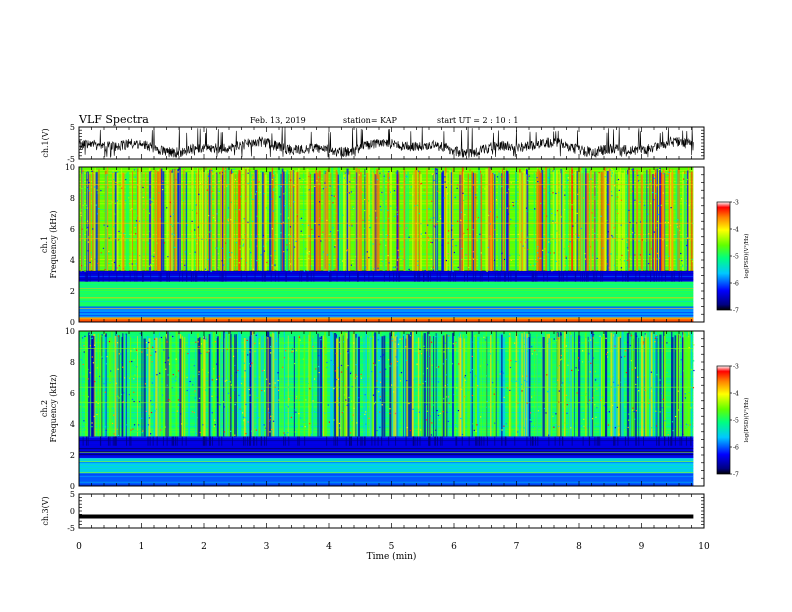 The height and width of the screenshot is (612, 792). What do you see at coordinates (386, 288) in the screenshot?
I see `tone-line` at bounding box center [386, 288].